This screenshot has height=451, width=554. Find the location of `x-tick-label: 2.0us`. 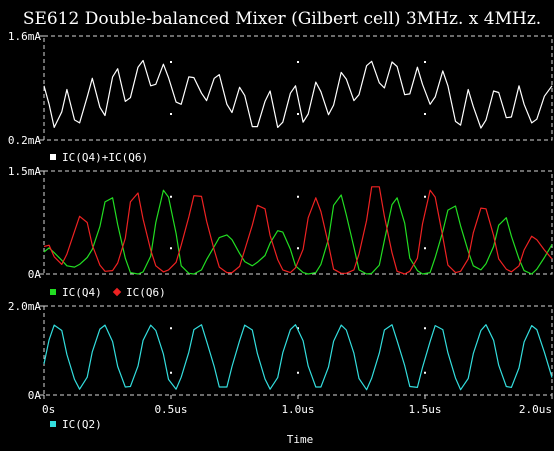

x-tick-label: 2.0us is located at coordinates (535, 409).